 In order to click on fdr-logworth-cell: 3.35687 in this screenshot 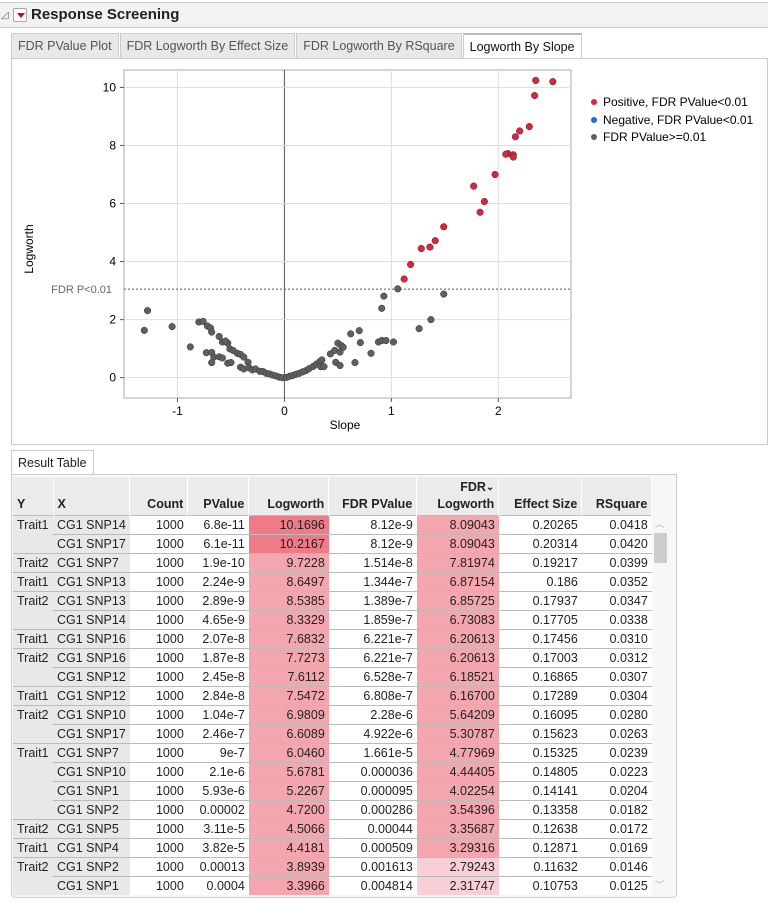, I will do `click(457, 828)`.